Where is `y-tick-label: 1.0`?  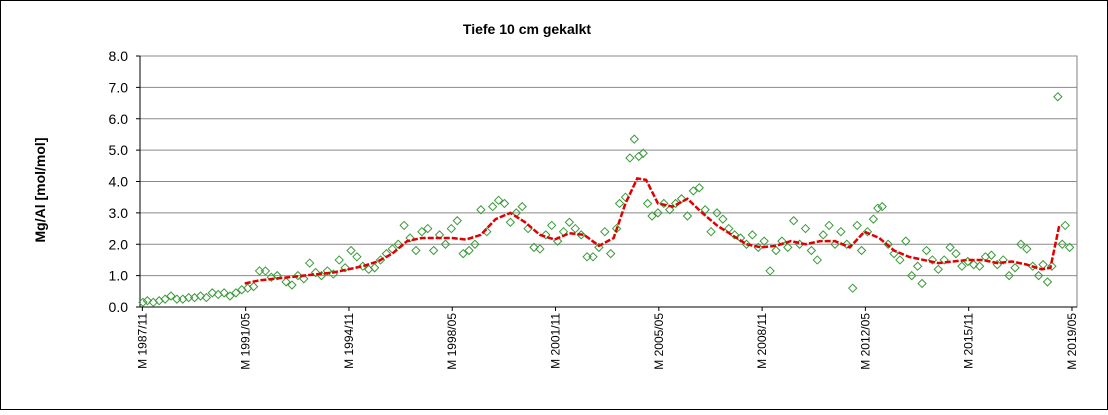 y-tick-label: 1.0 is located at coordinates (119, 276).